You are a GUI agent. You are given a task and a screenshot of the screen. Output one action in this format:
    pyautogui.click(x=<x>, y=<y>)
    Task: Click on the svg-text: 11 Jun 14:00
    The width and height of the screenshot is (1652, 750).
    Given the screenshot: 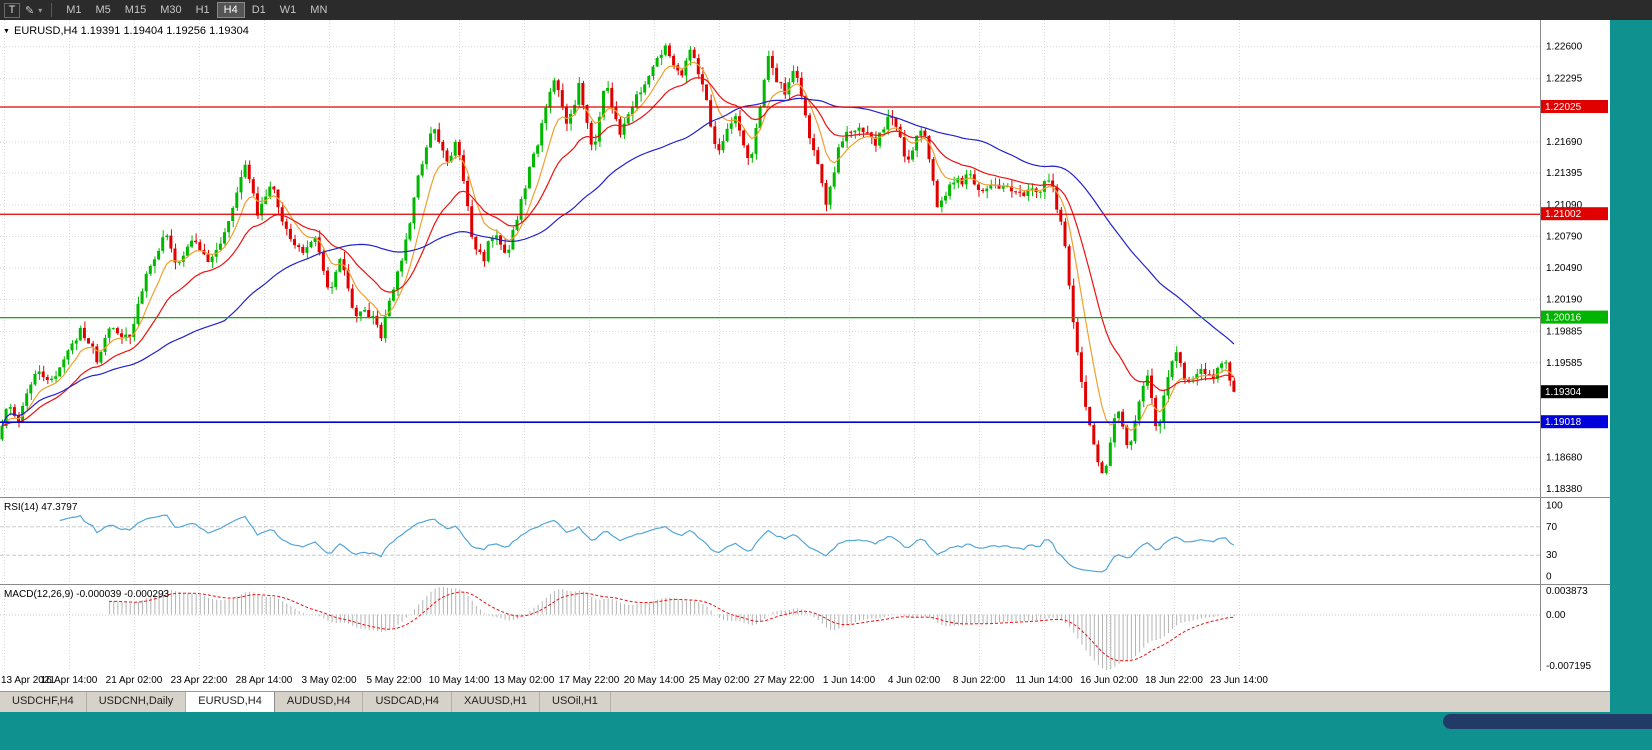 What is the action you would take?
    pyautogui.click(x=1044, y=680)
    